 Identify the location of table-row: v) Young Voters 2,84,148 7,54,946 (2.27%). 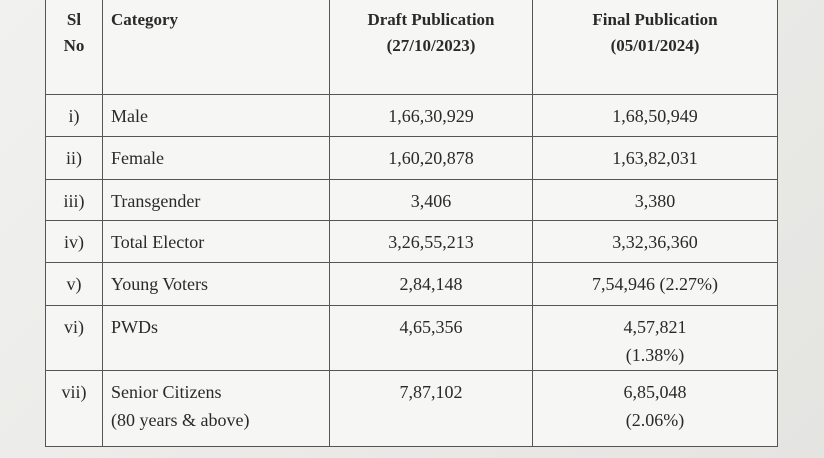
(411, 284).